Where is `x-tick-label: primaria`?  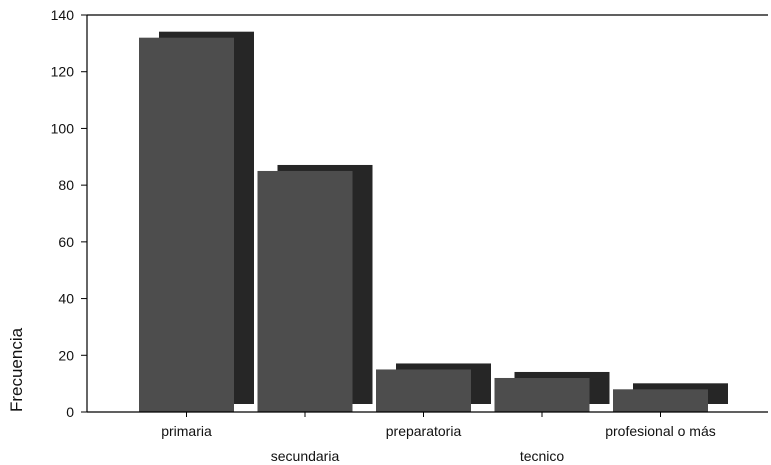 x-tick-label: primaria is located at coordinates (186, 431).